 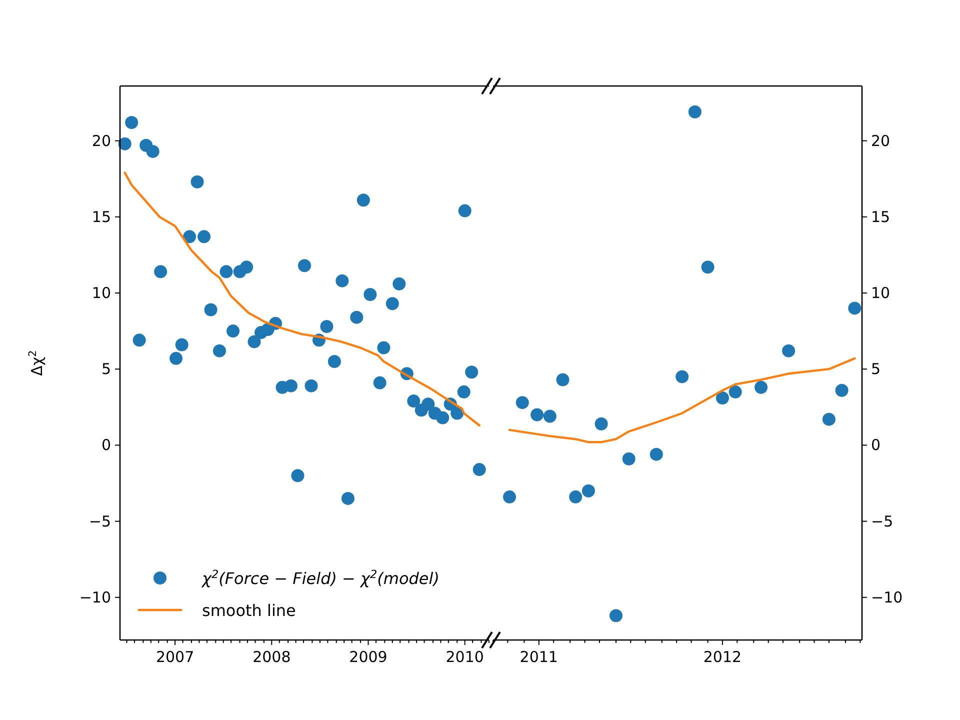 I want to click on y-tick-label: −5, so click(x=99, y=521).